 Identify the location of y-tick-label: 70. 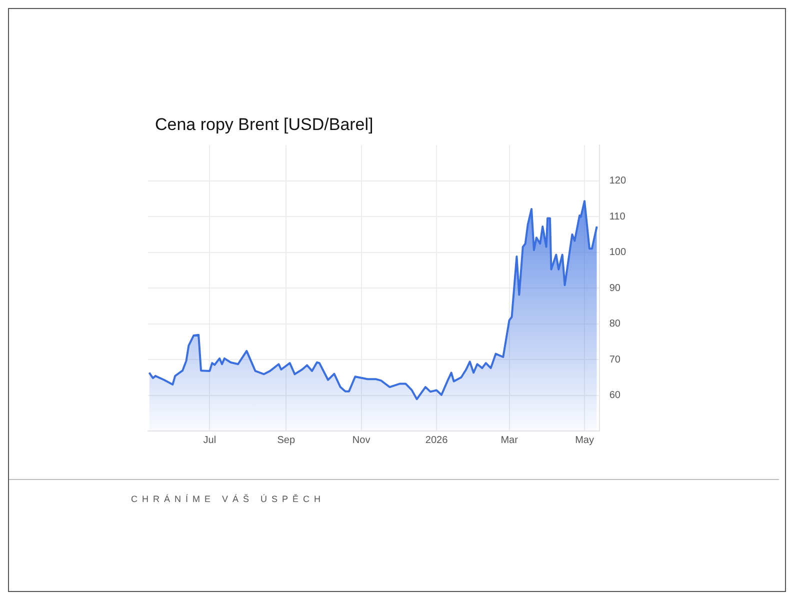
(615, 360).